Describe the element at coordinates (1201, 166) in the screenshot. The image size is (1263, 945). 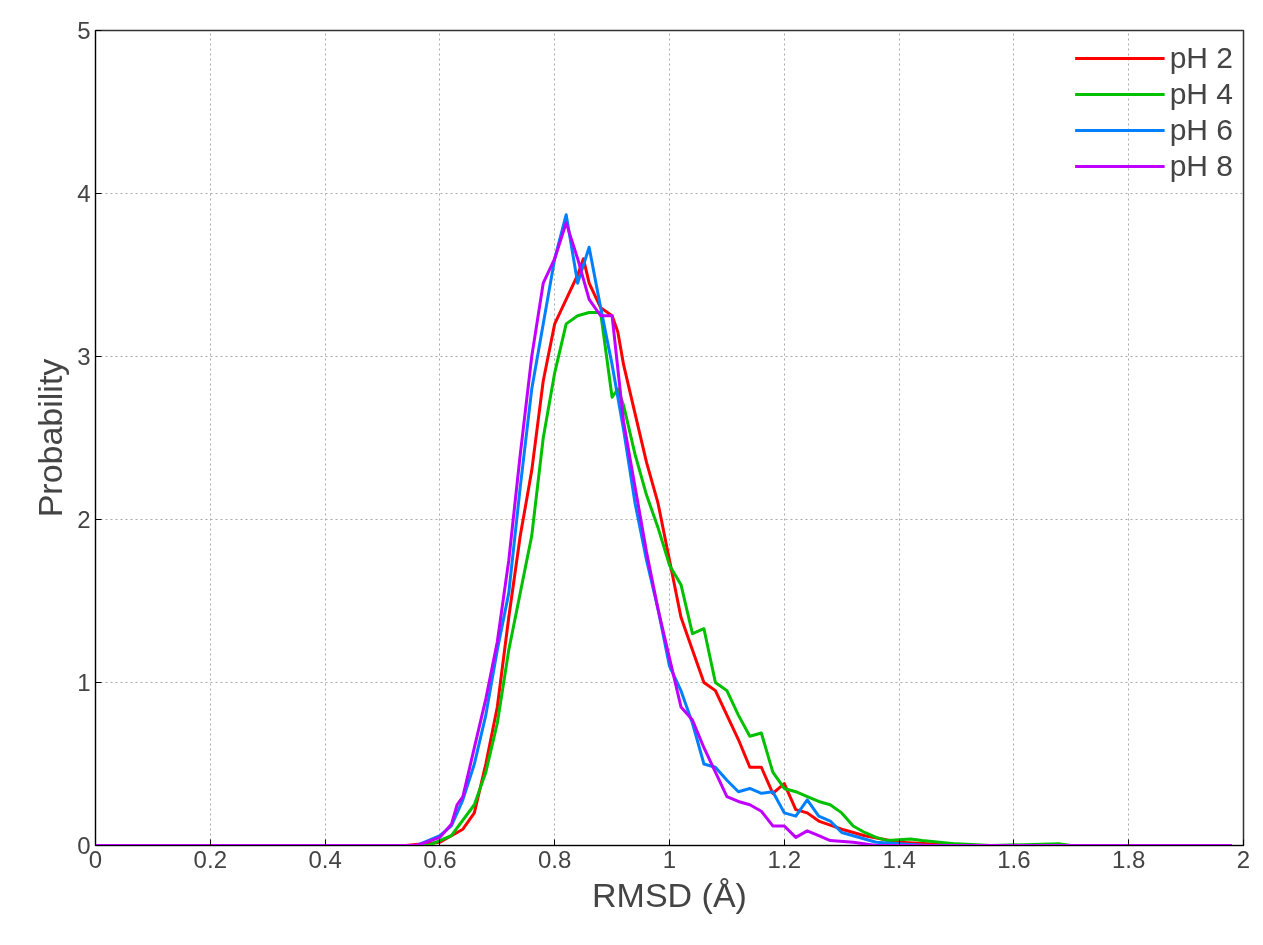
I see `legend-label: pH 8` at that location.